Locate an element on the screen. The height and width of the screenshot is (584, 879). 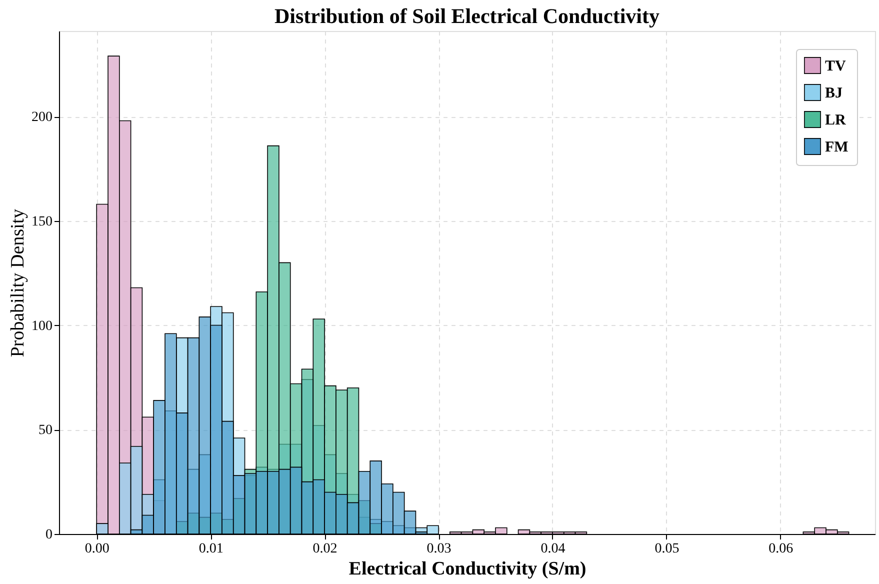
legend-label: BJ is located at coordinates (834, 94).